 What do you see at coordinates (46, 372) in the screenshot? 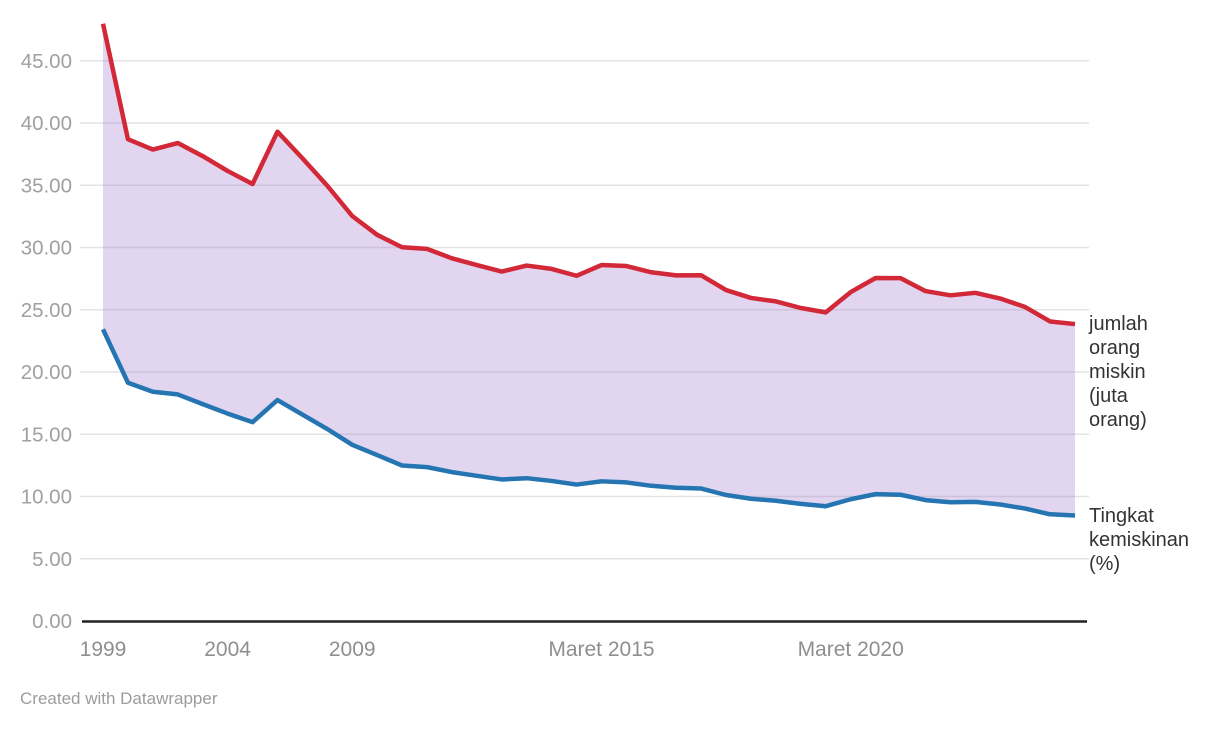
I see `y-axis-tick-label: 20.00` at bounding box center [46, 372].